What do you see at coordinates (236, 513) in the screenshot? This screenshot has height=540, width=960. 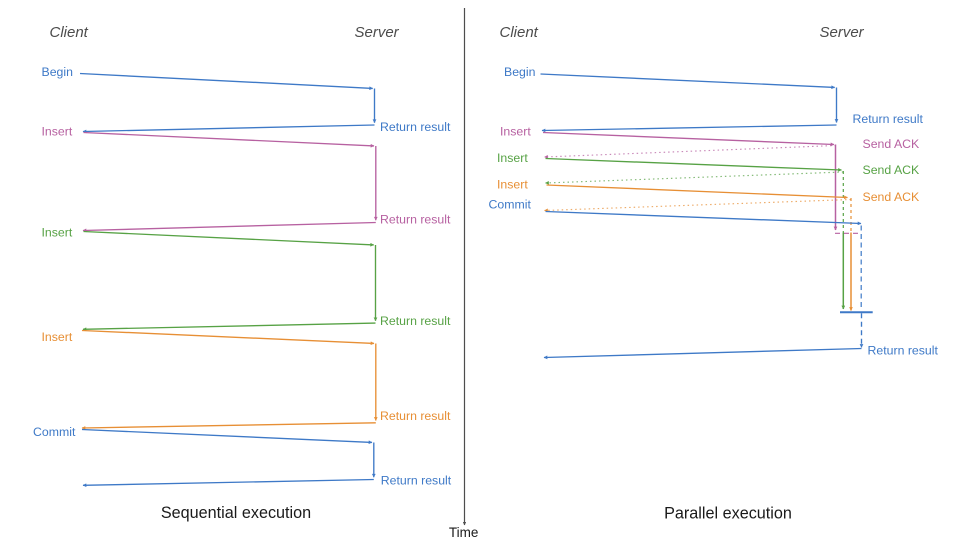 I see `svg-text: Sequential execution` at bounding box center [236, 513].